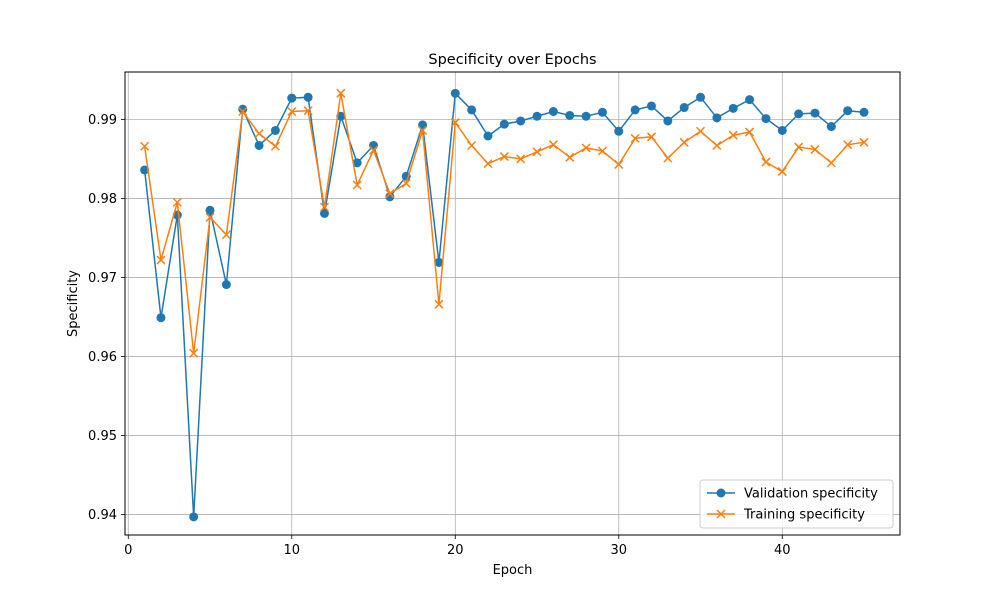 The width and height of the screenshot is (1000, 600). What do you see at coordinates (513, 570) in the screenshot?
I see `x-axis-label: Epoch` at bounding box center [513, 570].